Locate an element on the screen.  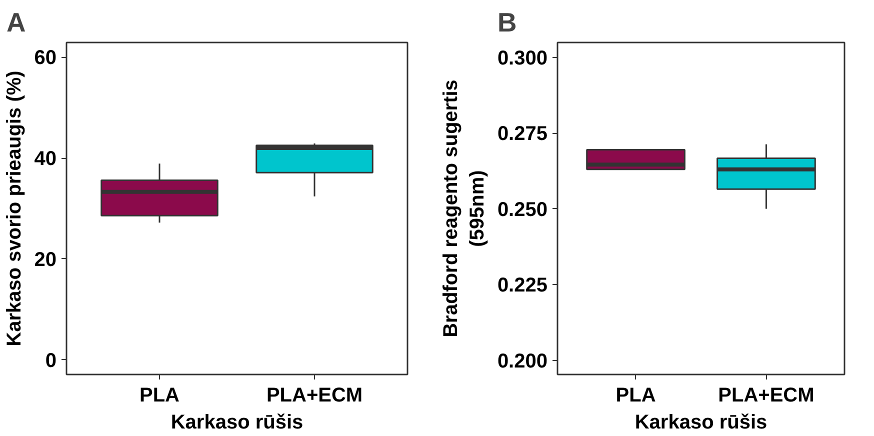
y-tick-label: 0 is located at coordinates (50, 361).